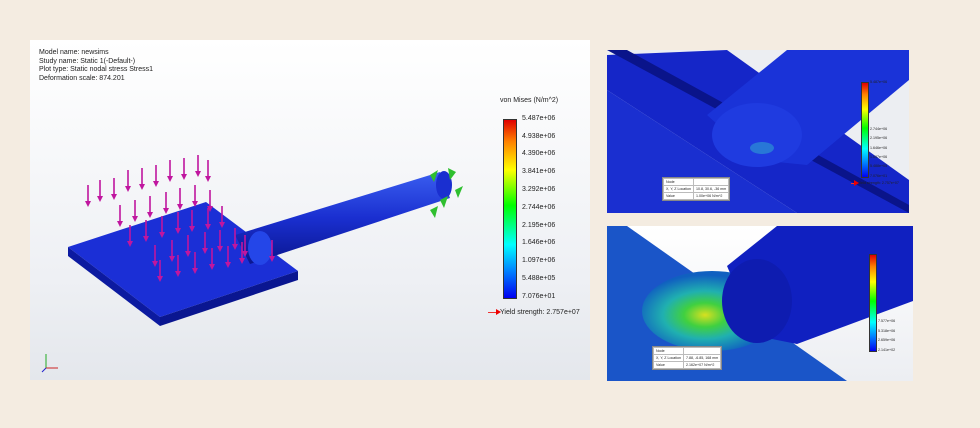  I want to click on fixture-icons, so click(446, 193).